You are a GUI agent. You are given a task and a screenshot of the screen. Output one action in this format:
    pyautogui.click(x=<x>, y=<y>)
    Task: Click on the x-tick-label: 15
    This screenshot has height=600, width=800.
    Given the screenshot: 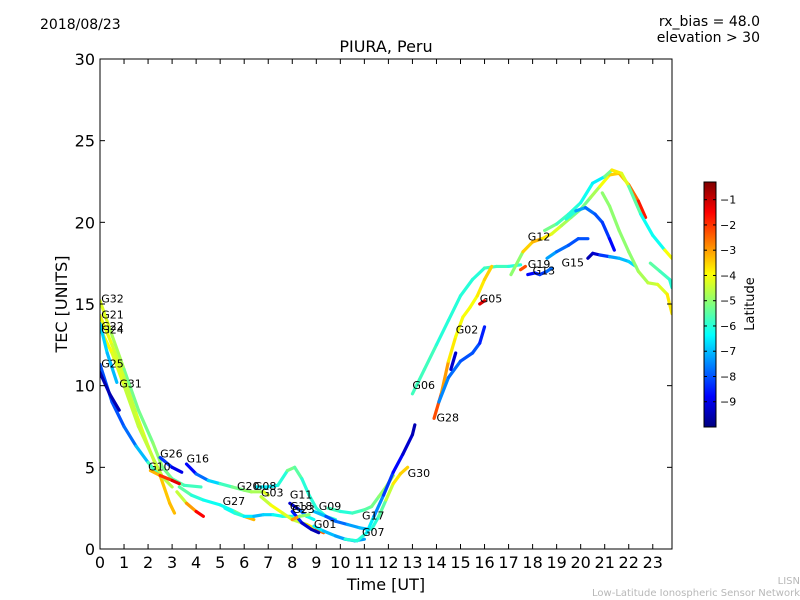 What is the action you would take?
    pyautogui.click(x=460, y=562)
    